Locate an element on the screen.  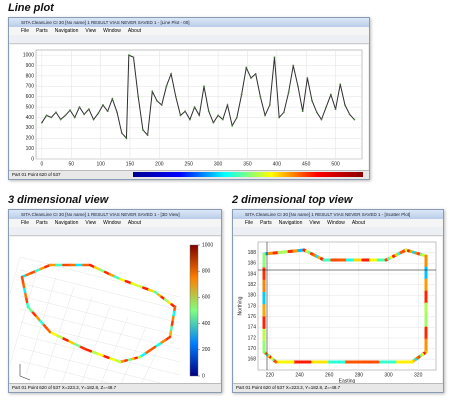
y-tick-label: 172 is located at coordinates (252, 338).